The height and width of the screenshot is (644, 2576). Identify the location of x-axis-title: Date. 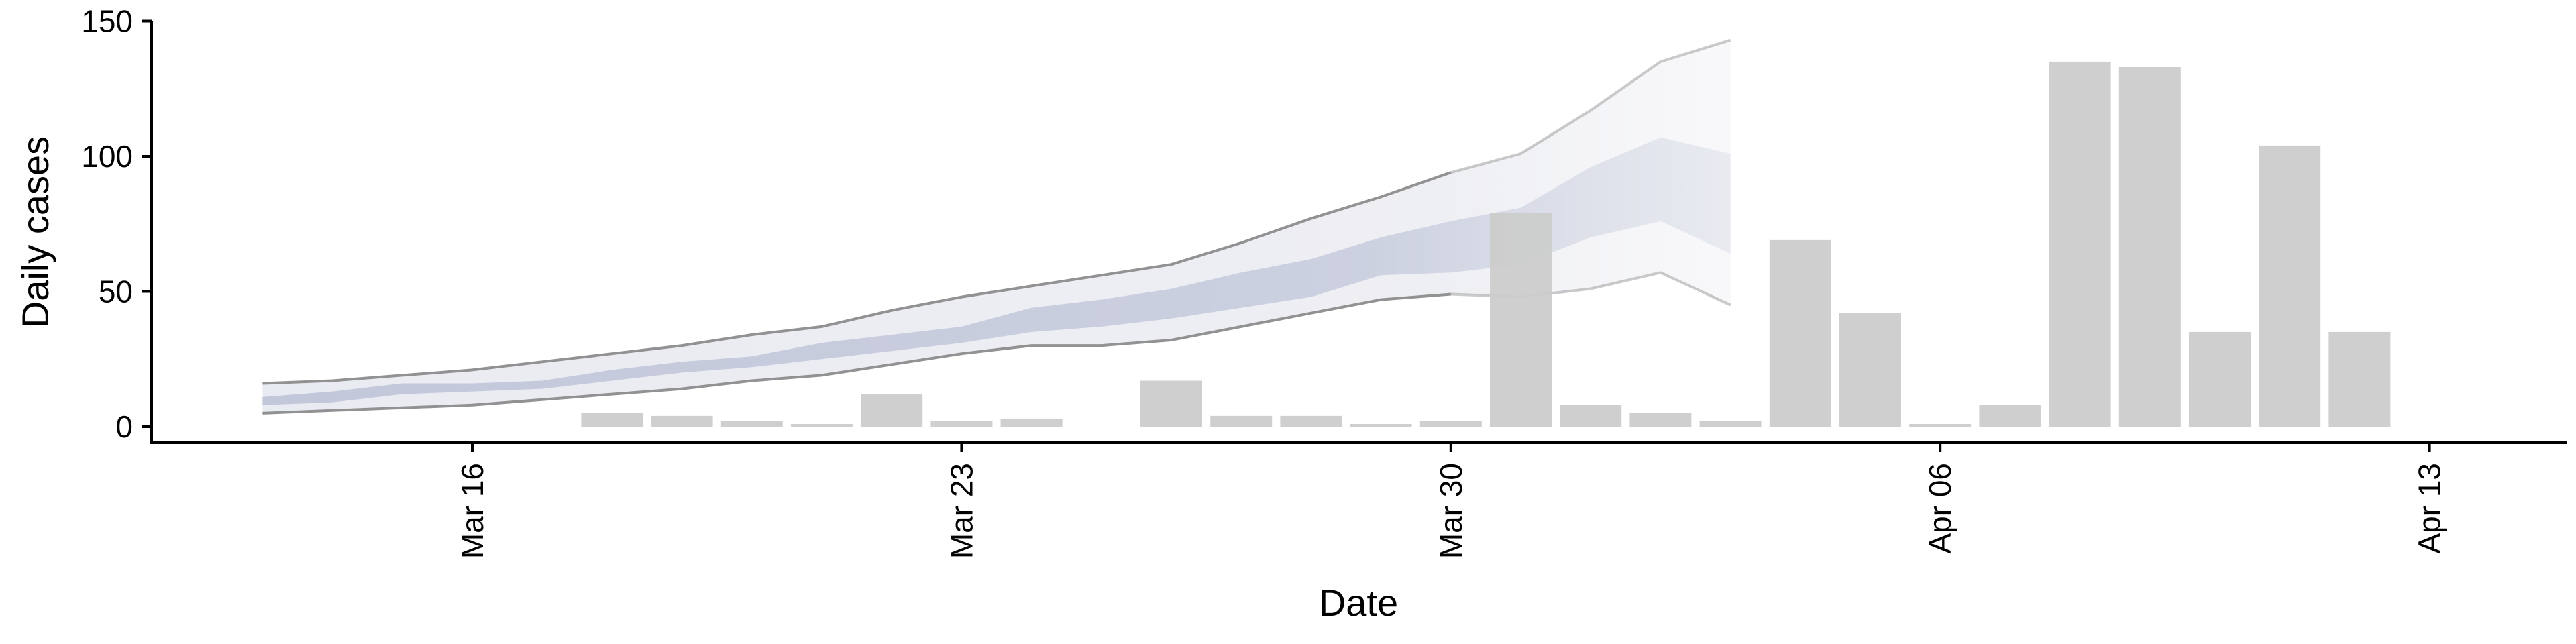
(1358, 603).